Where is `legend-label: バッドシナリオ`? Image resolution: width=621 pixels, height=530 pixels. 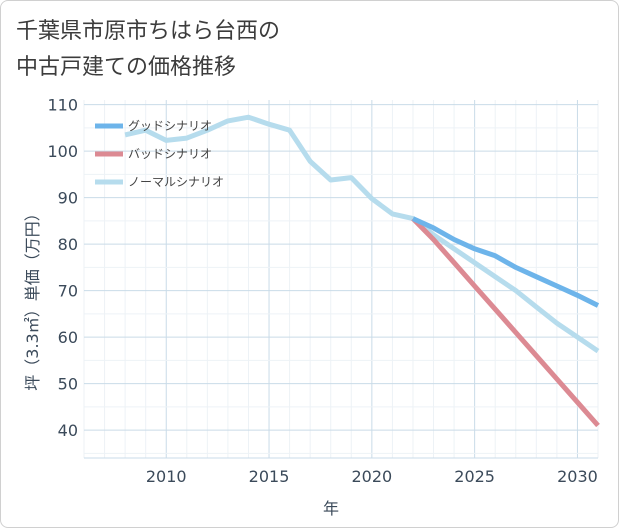
legend-label: バッドシナリオ is located at coordinates (170, 154).